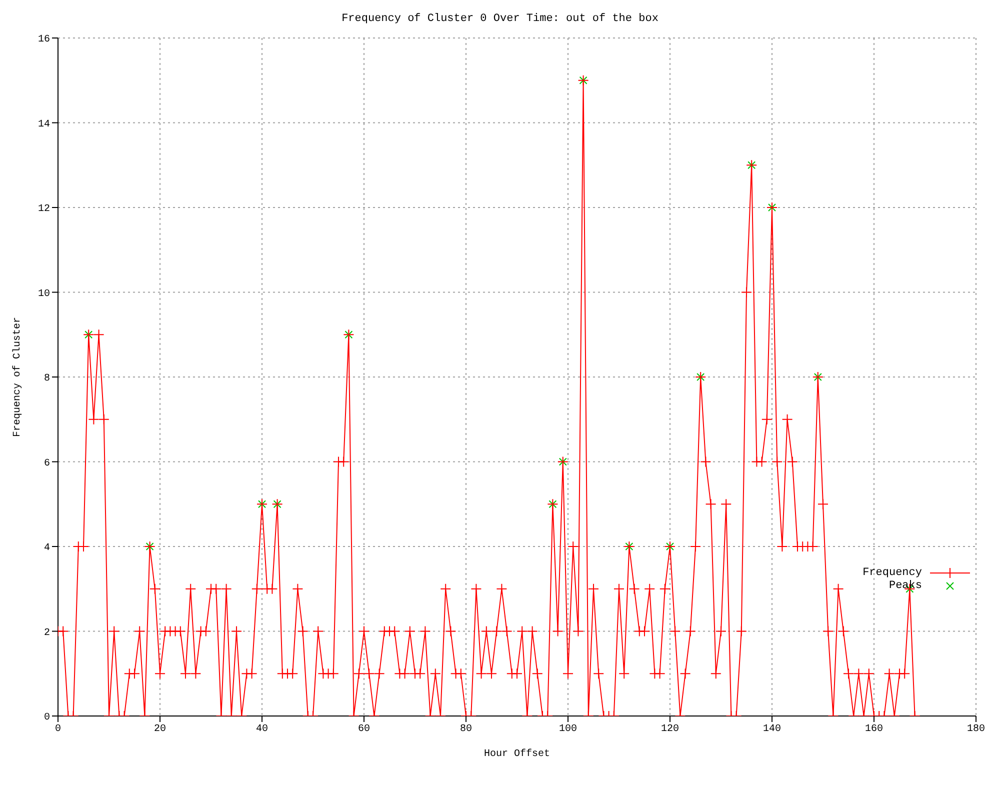  What do you see at coordinates (500, 19) in the screenshot?
I see `chart-title: Frequency of Cluster 0 Over Time: out of the box` at bounding box center [500, 19].